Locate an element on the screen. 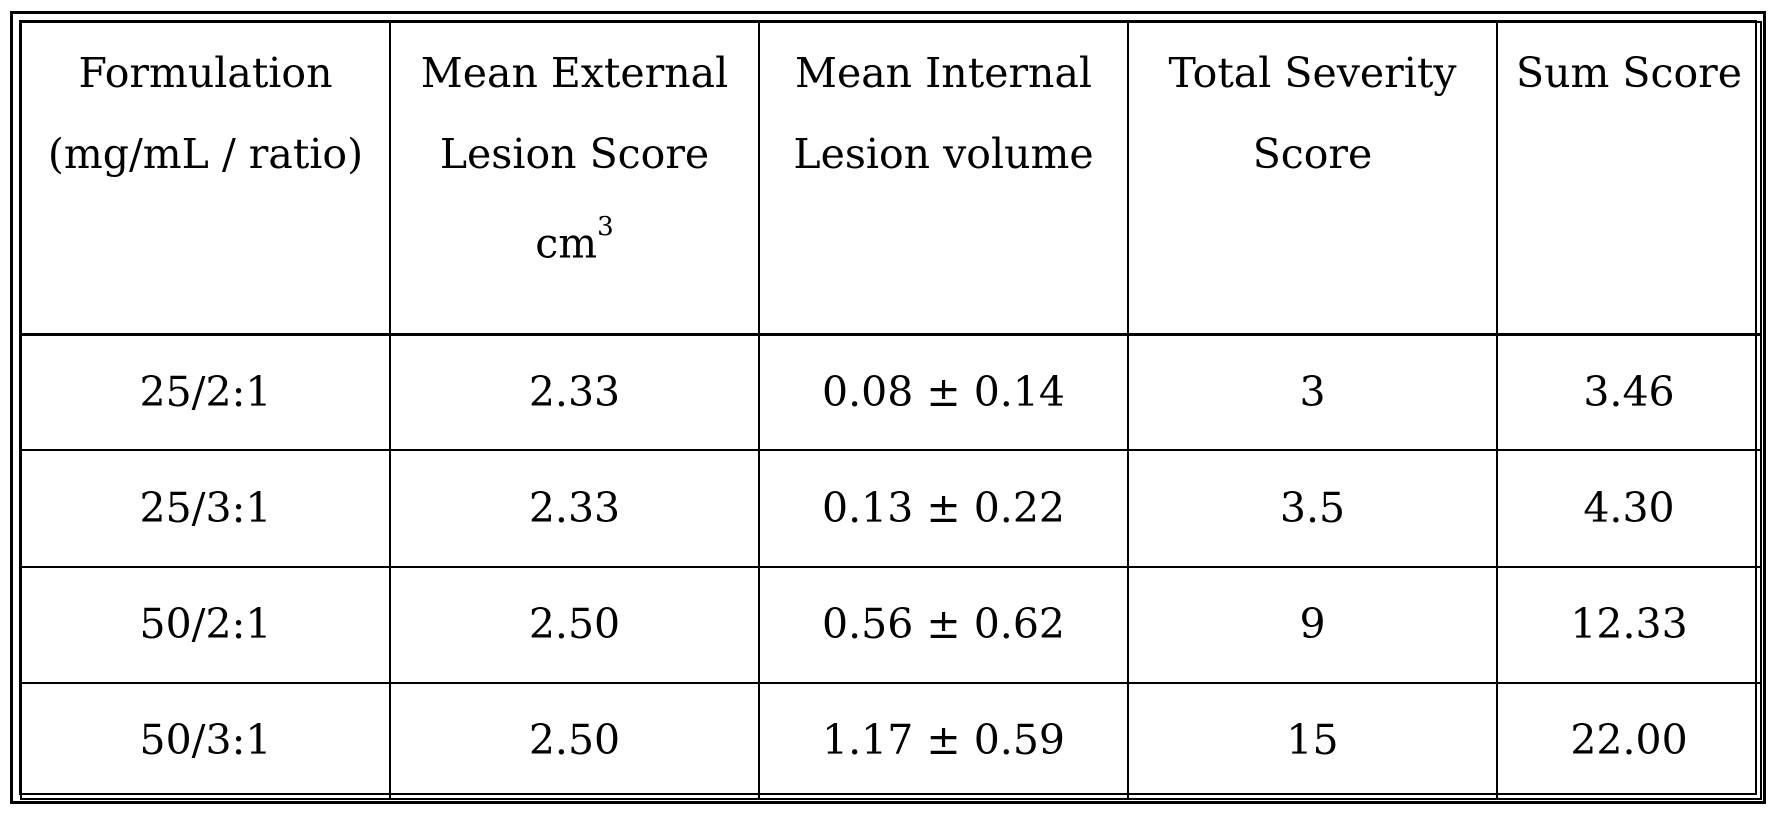  header-mean-internal-lesion-volume: Mean Internal Lesion volume is located at coordinates (943, 178).